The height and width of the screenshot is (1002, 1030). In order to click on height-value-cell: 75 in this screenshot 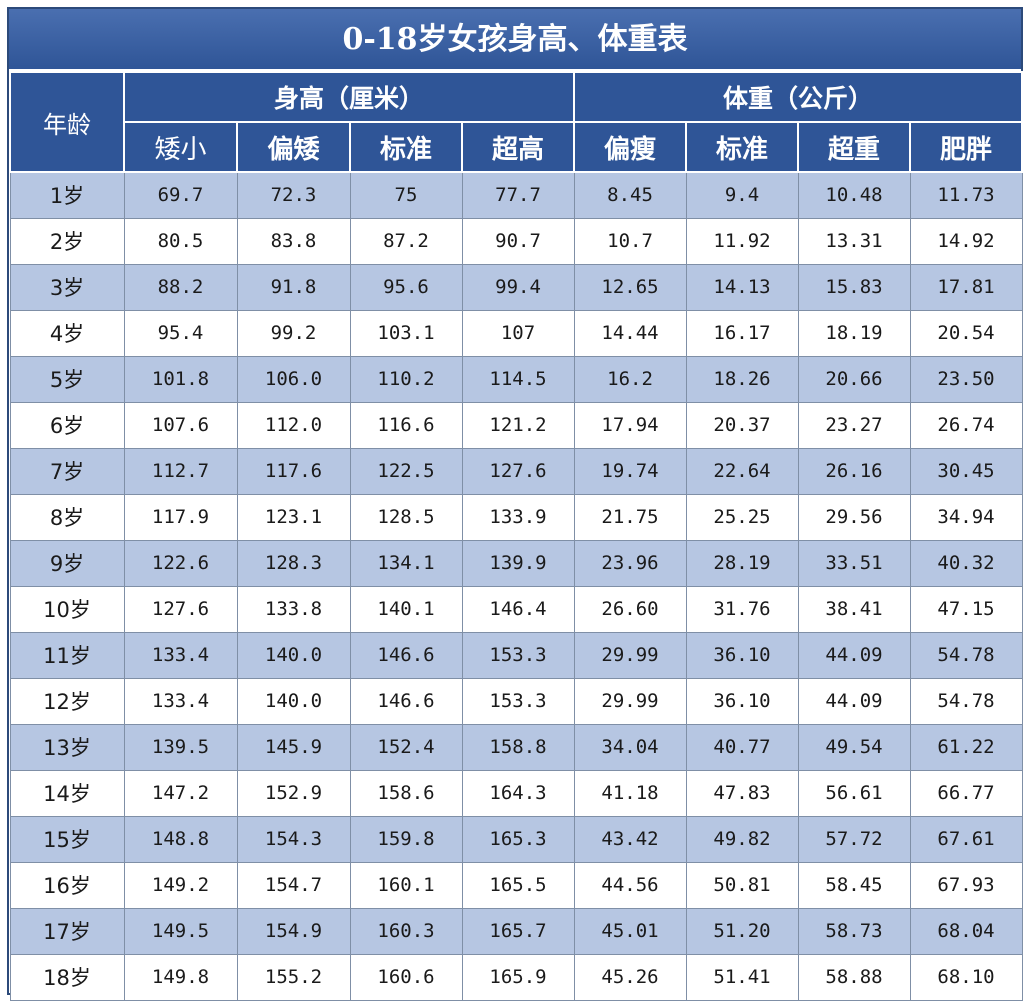, I will do `click(406, 195)`.